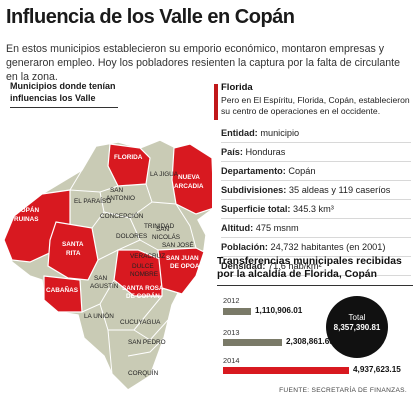 Image resolution: width=415 pixels, height=400 pixels. I want to click on fact-value: 475 msnm, so click(277, 228).